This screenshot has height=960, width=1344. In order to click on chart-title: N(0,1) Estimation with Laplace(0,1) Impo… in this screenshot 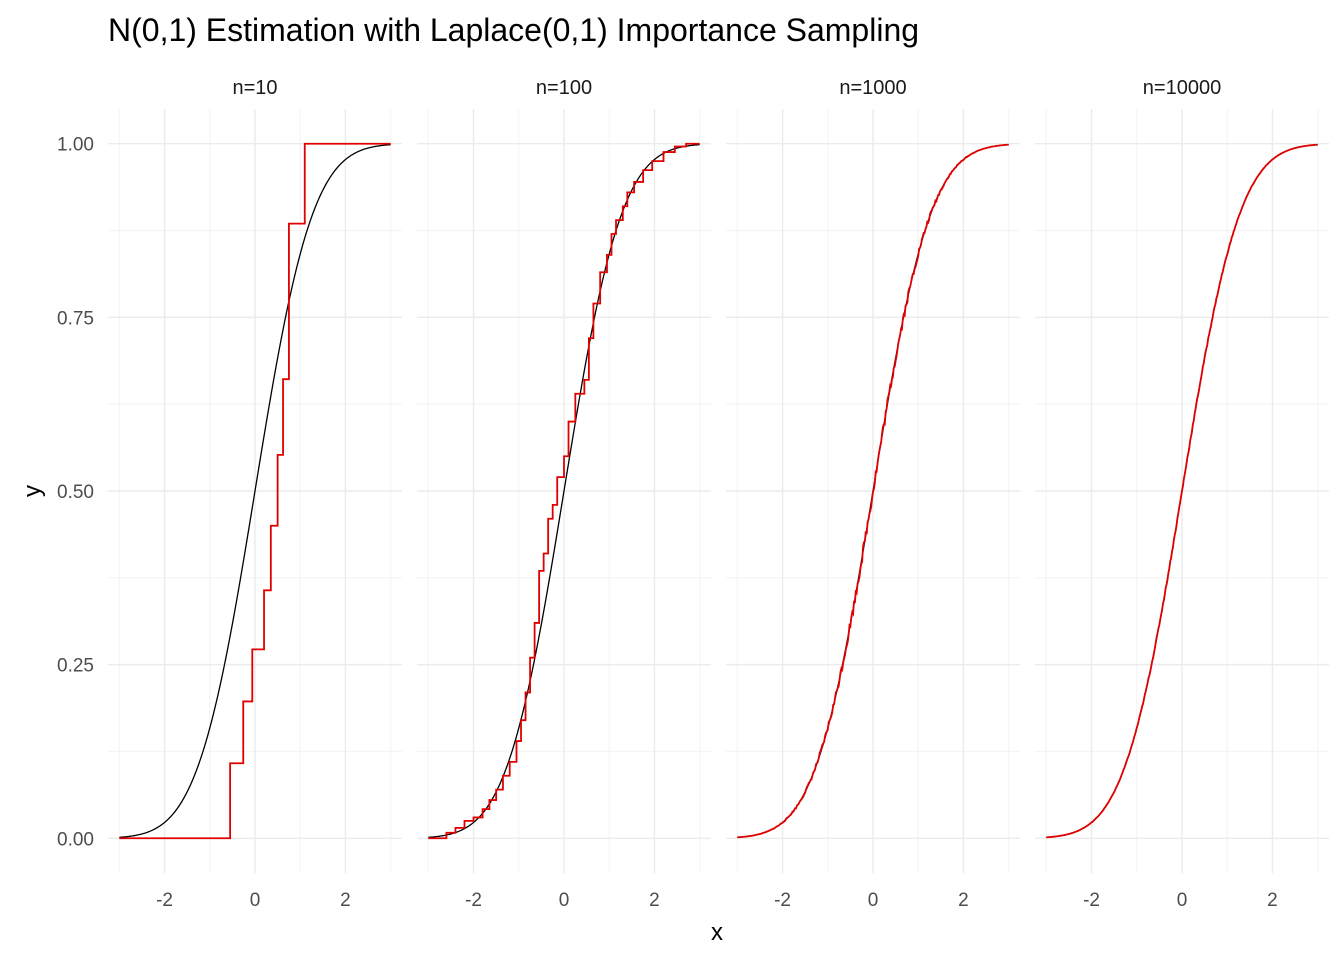, I will do `click(513, 30)`.